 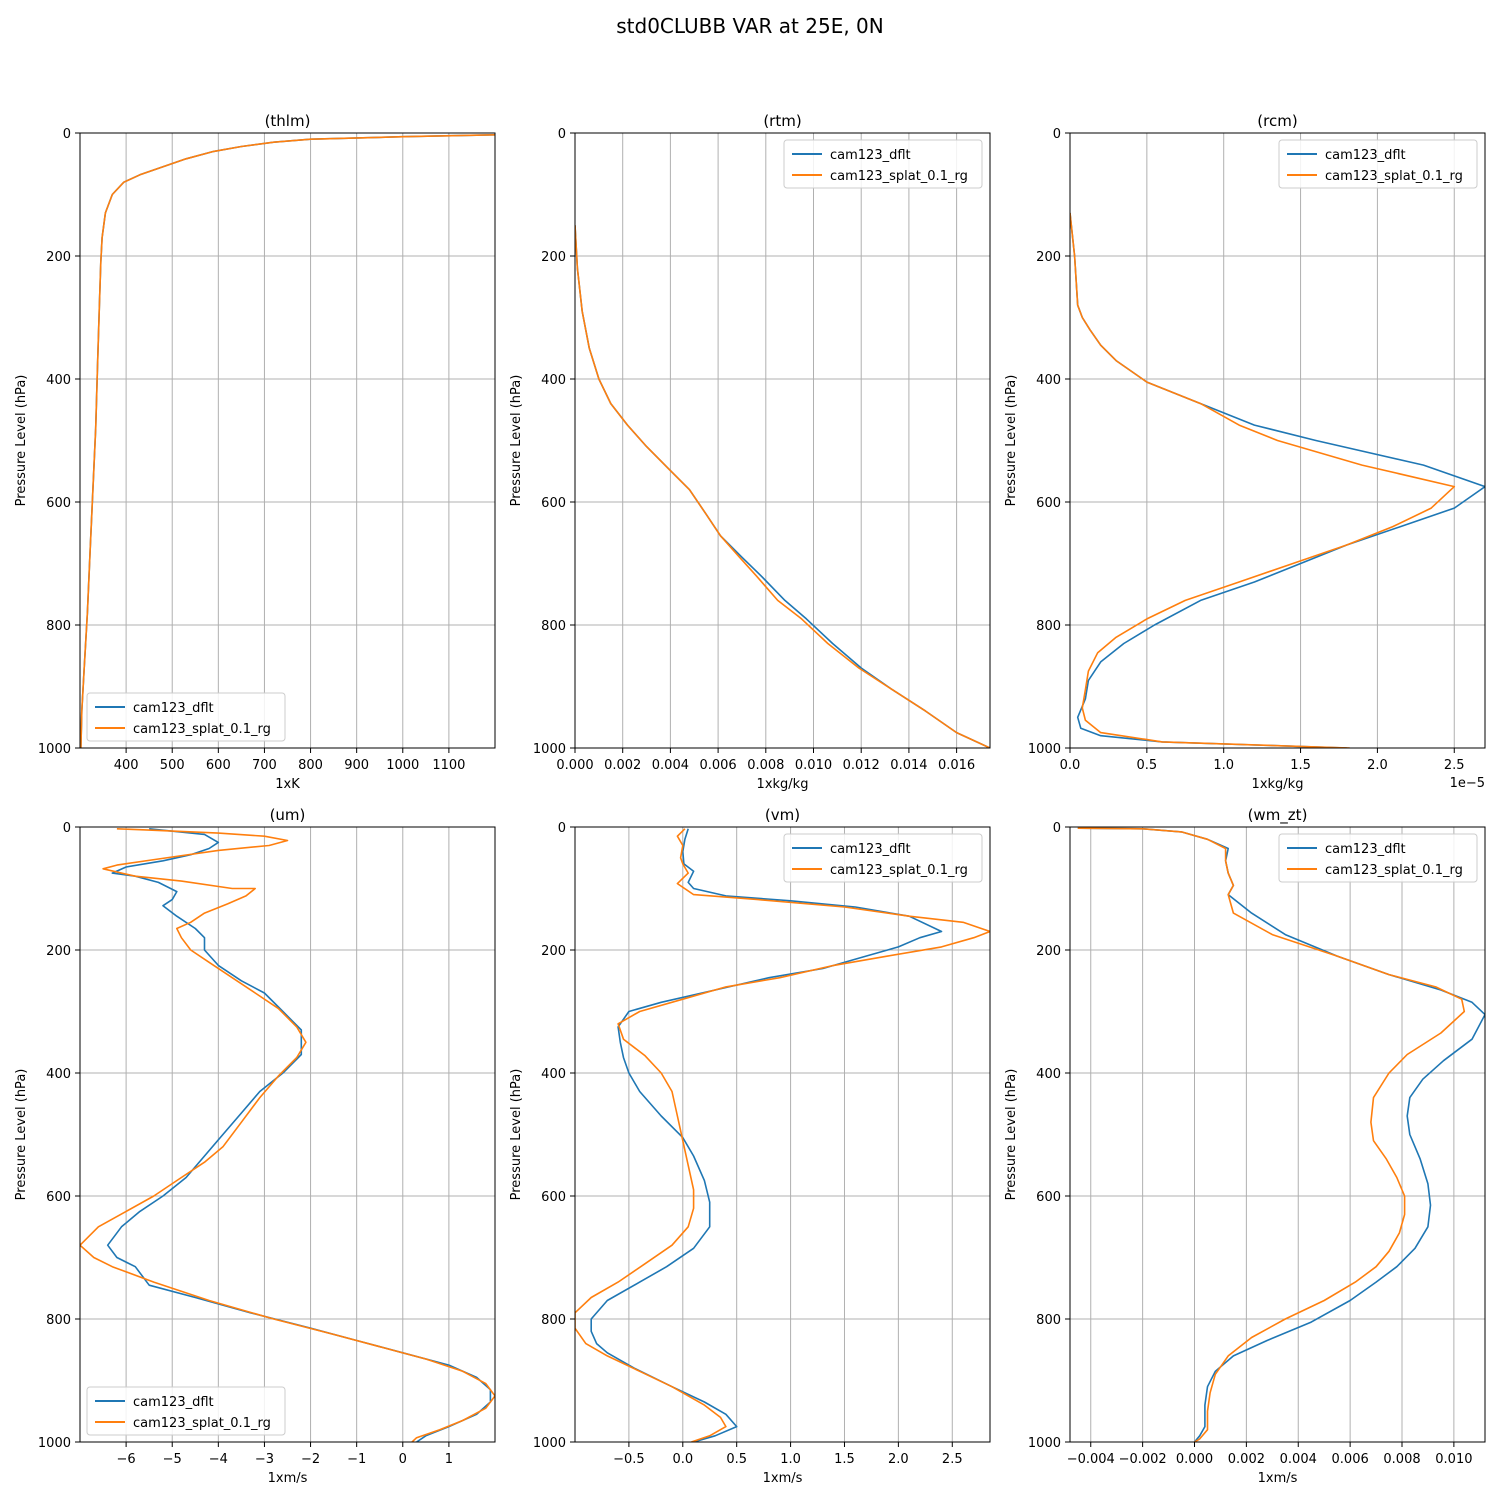 I want to click on x-tick-label: −0.002, so click(x=1143, y=1459).